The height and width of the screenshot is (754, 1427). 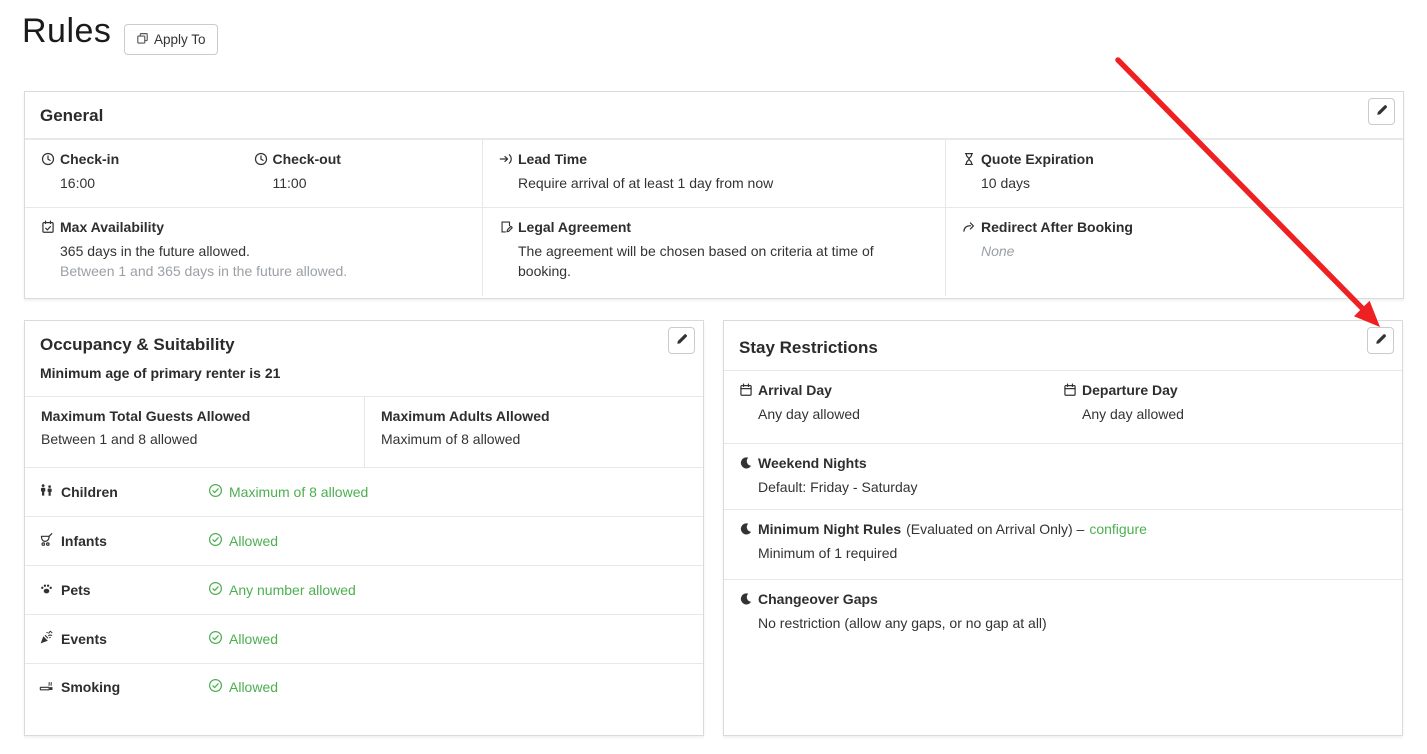 What do you see at coordinates (306, 159) in the screenshot?
I see `check-out-label: Check-out` at bounding box center [306, 159].